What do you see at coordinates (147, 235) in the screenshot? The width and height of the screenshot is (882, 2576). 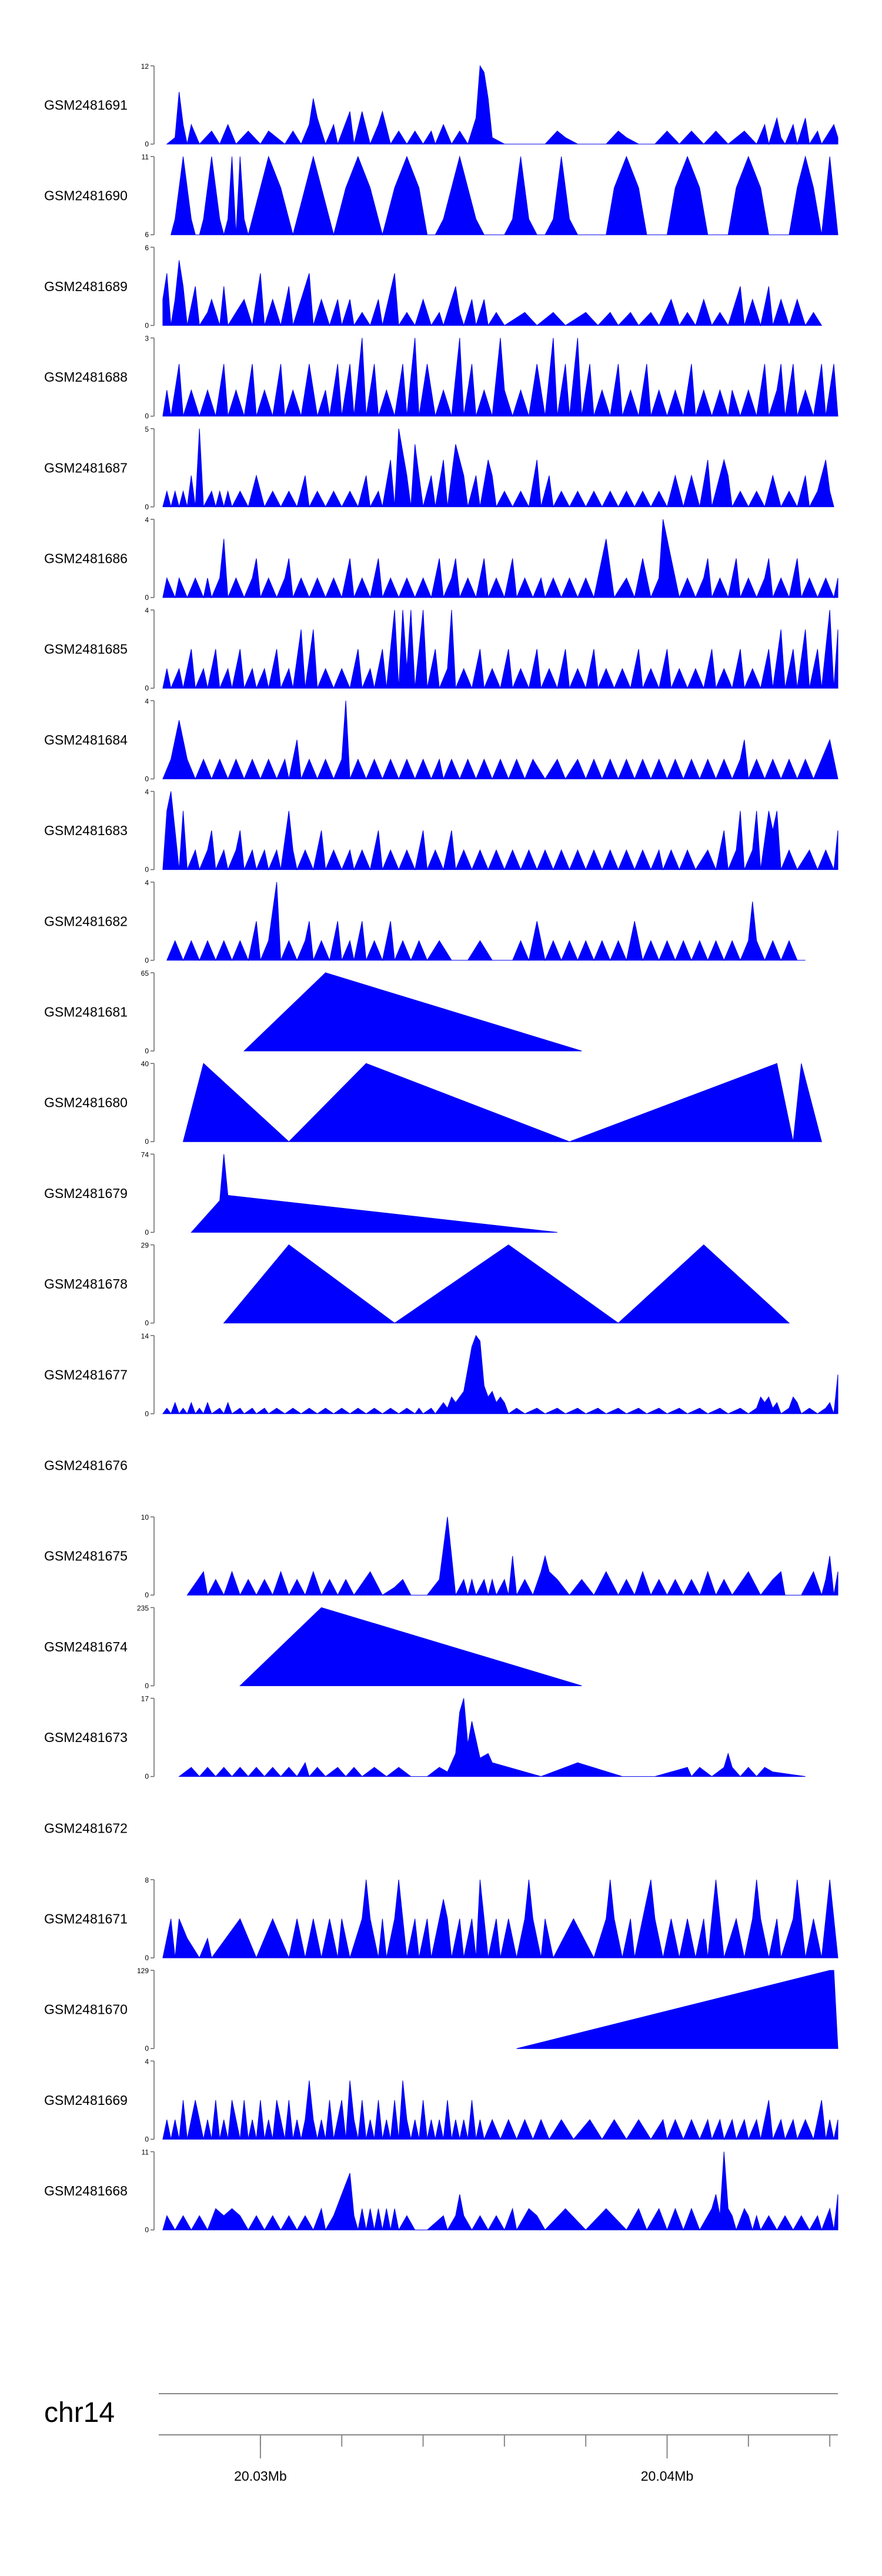 I see `y-tick-label-bottom: 6` at bounding box center [147, 235].